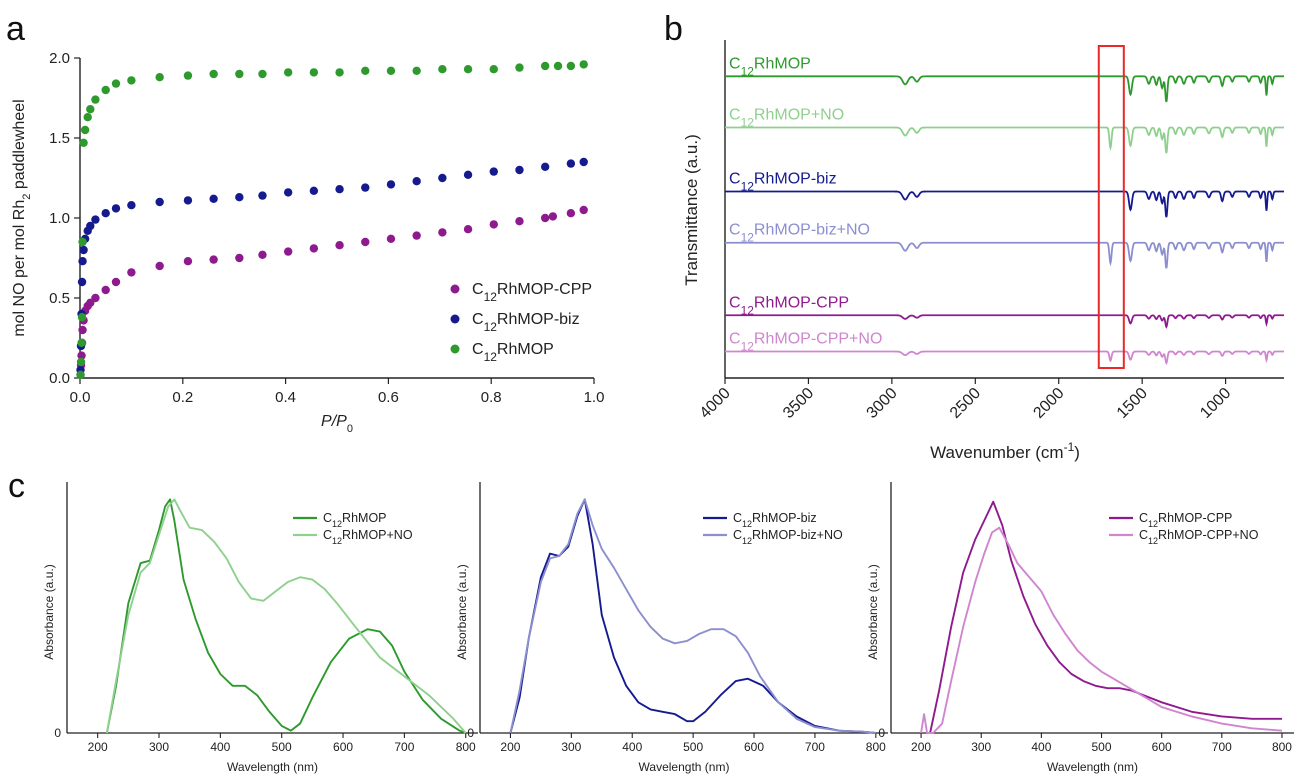 This screenshot has width=1296, height=774. I want to click on b-highlight-box, so click(1111, 207).